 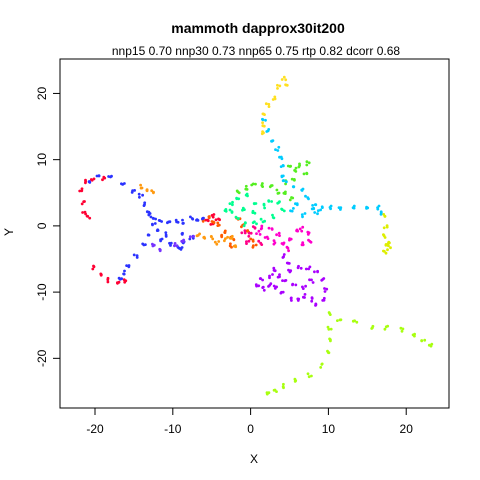 I want to click on y-tick-label: 20, so click(x=42, y=93).